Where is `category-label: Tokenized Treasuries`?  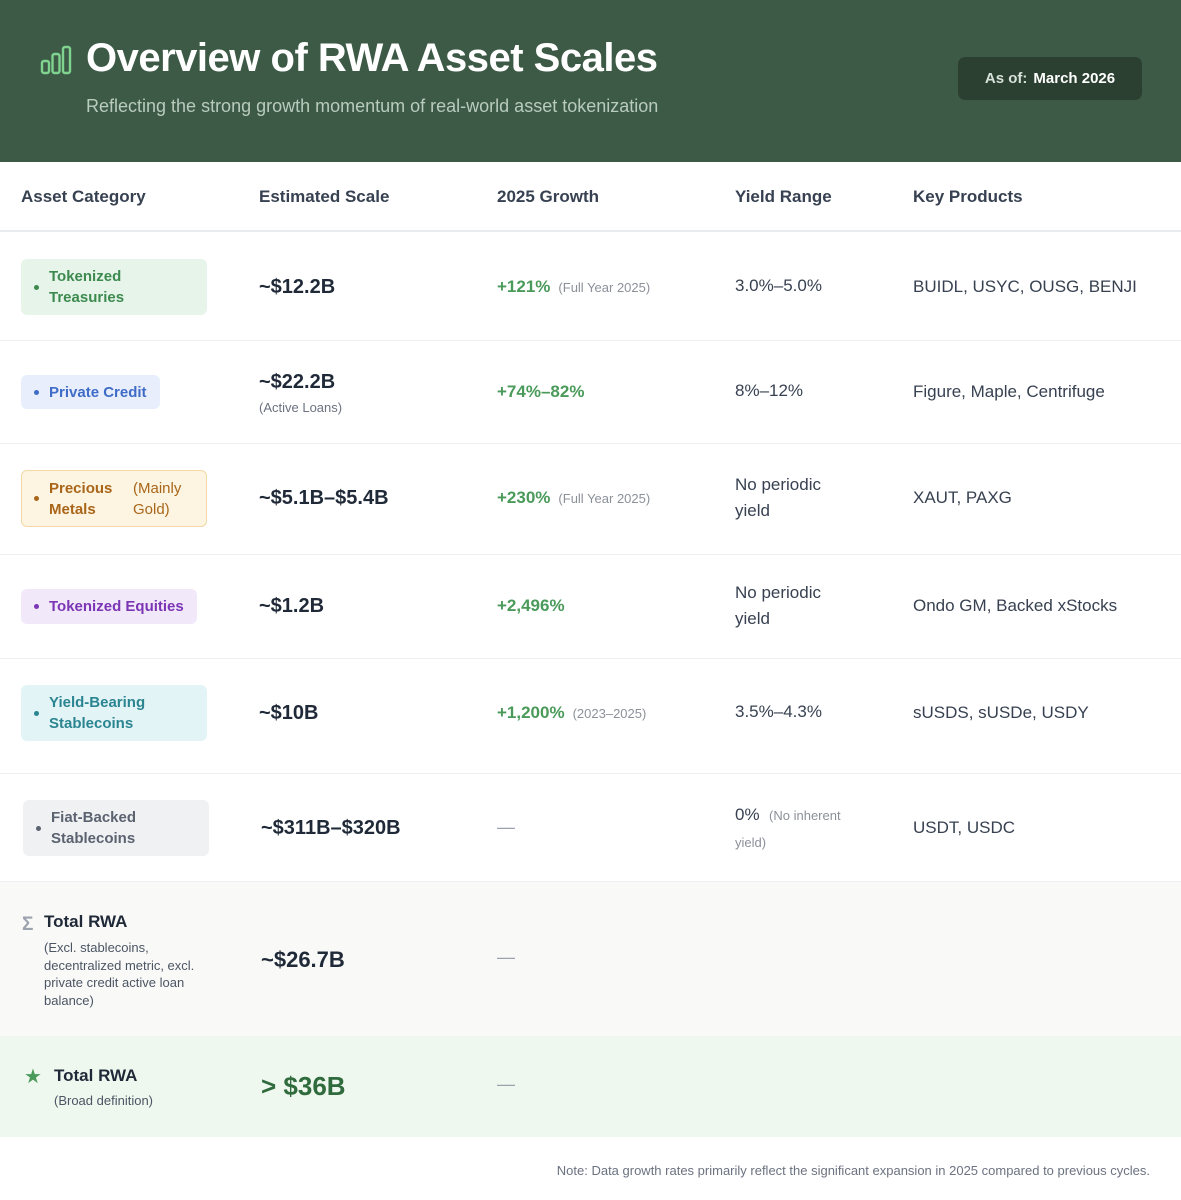
category-label: Tokenized Treasuries is located at coordinates (87, 287).